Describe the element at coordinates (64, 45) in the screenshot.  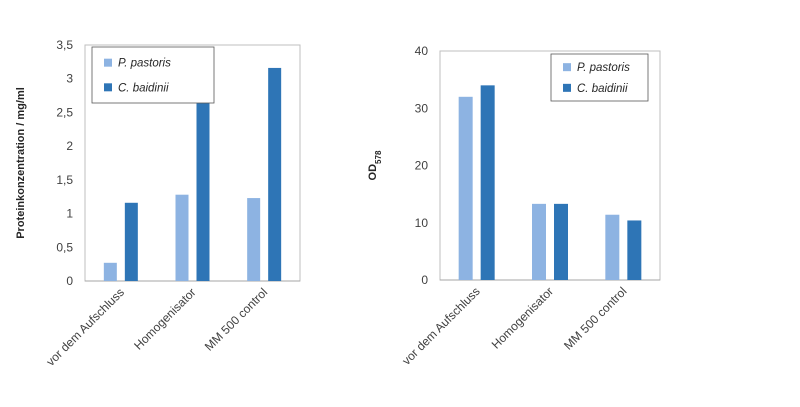
I see `chart1-ytick-label: 3,5` at that location.